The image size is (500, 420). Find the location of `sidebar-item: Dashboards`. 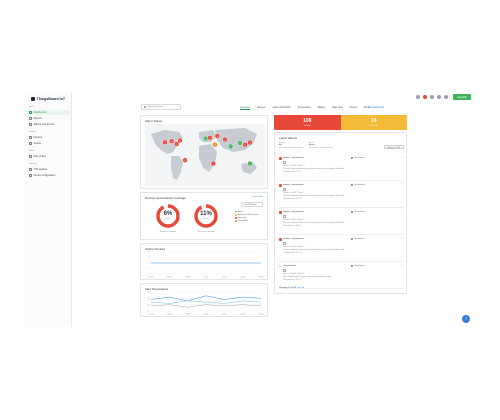

sidebar-item: Dashboards is located at coordinates (48, 112).